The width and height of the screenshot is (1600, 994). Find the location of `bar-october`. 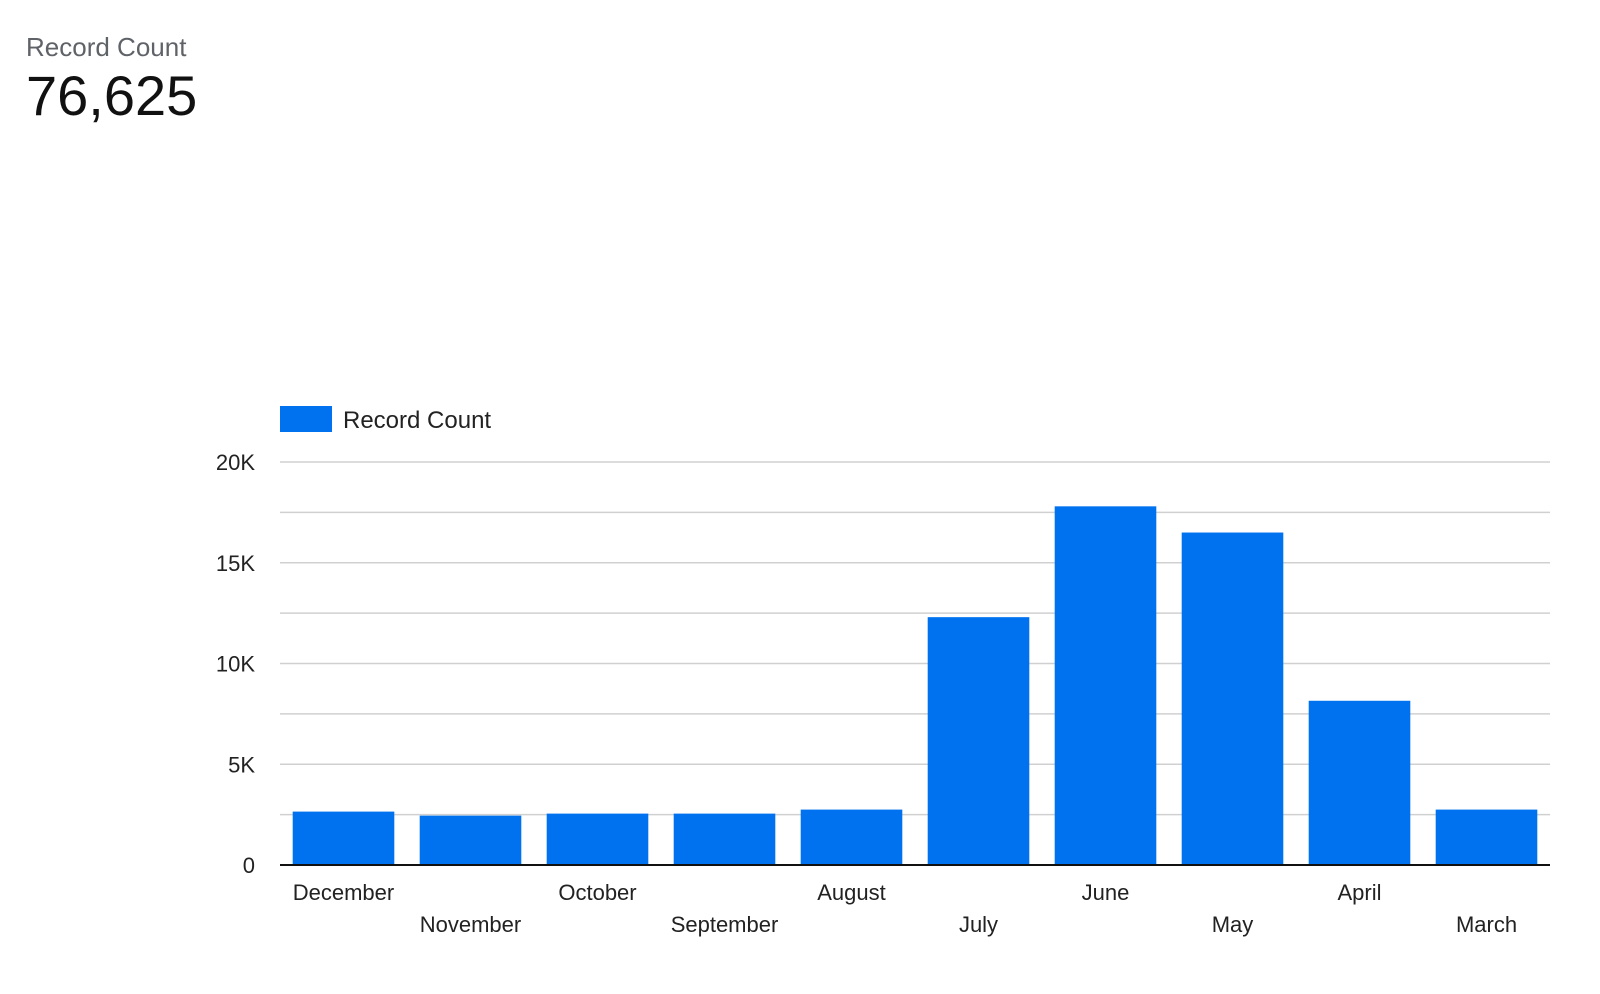

bar-october is located at coordinates (597, 839).